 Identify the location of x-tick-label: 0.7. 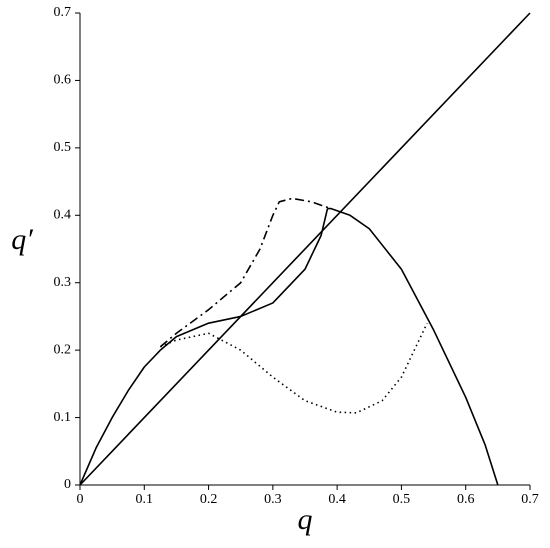
(530, 499).